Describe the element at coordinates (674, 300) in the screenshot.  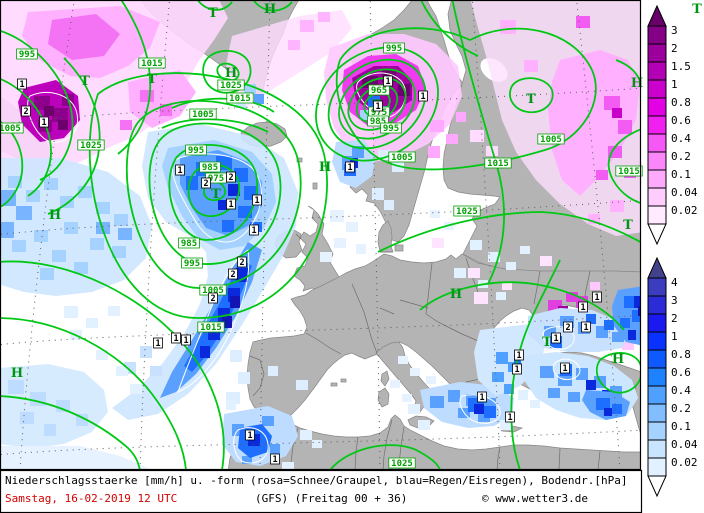
I see `rain-legend-tick-label: 3` at that location.